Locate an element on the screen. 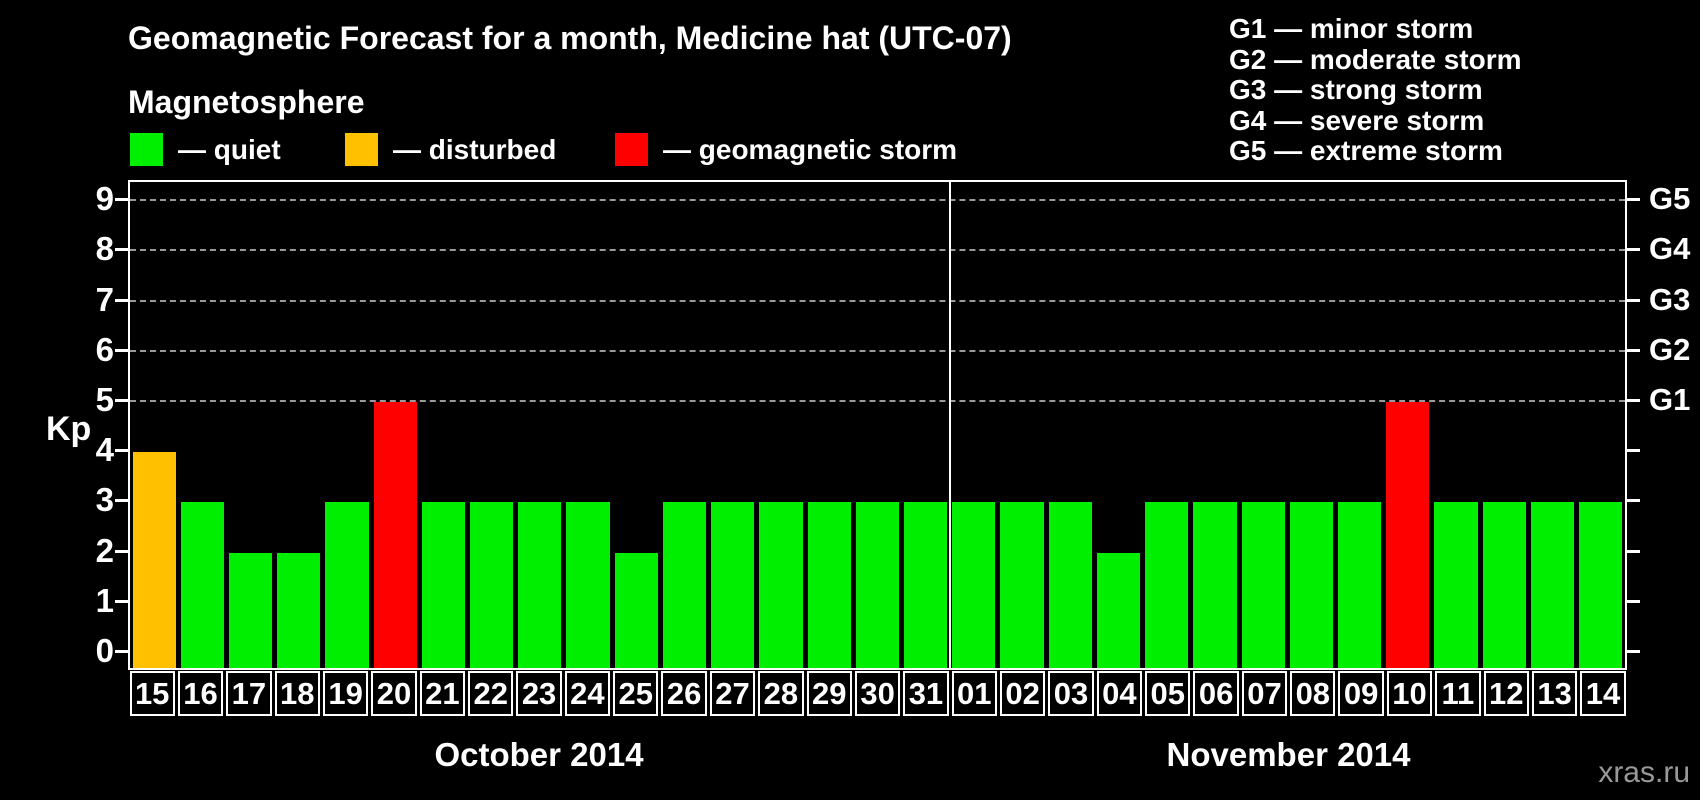  day-label-04: 04 is located at coordinates (1119, 693).